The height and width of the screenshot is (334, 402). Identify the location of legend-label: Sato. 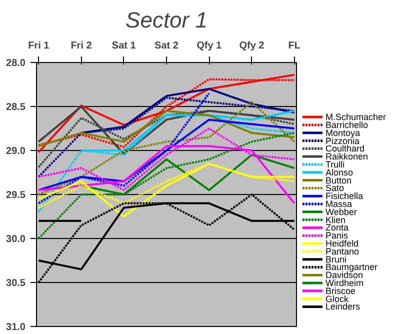
(335, 188).